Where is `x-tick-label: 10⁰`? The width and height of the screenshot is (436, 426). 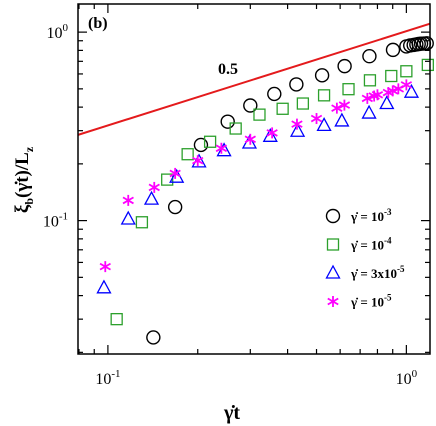 x-tick-label: 10⁰ is located at coordinates (407, 378).